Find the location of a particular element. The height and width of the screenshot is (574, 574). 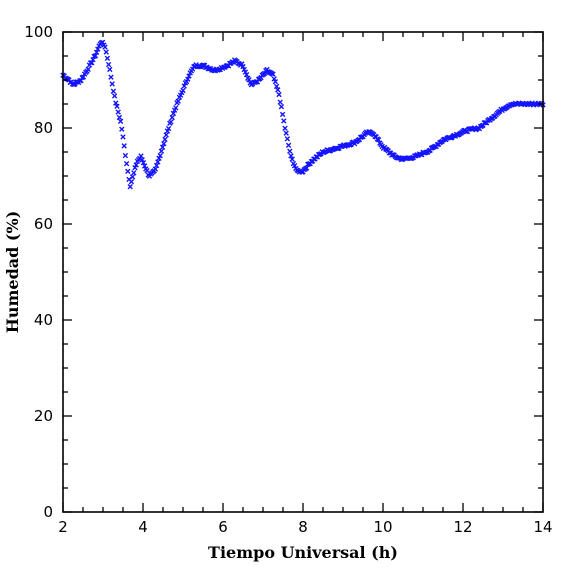

y-tick-label: 100 is located at coordinates (38, 32).